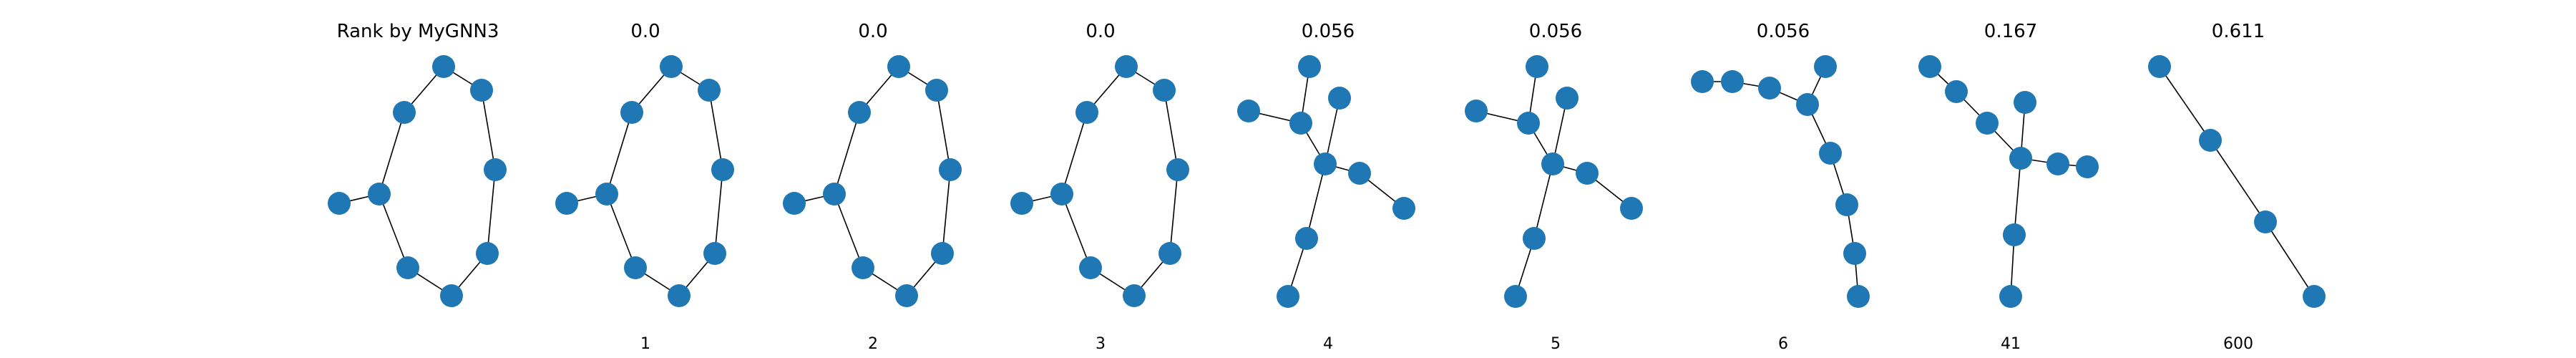  What do you see at coordinates (418, 31) in the screenshot?
I see `panel-title: Rank by MyGNN3` at bounding box center [418, 31].